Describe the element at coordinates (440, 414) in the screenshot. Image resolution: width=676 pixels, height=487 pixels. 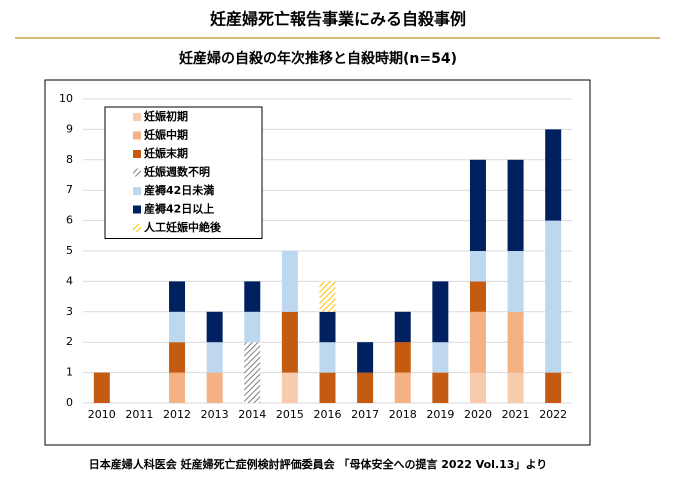
I see `x-tick-label: 2019` at that location.